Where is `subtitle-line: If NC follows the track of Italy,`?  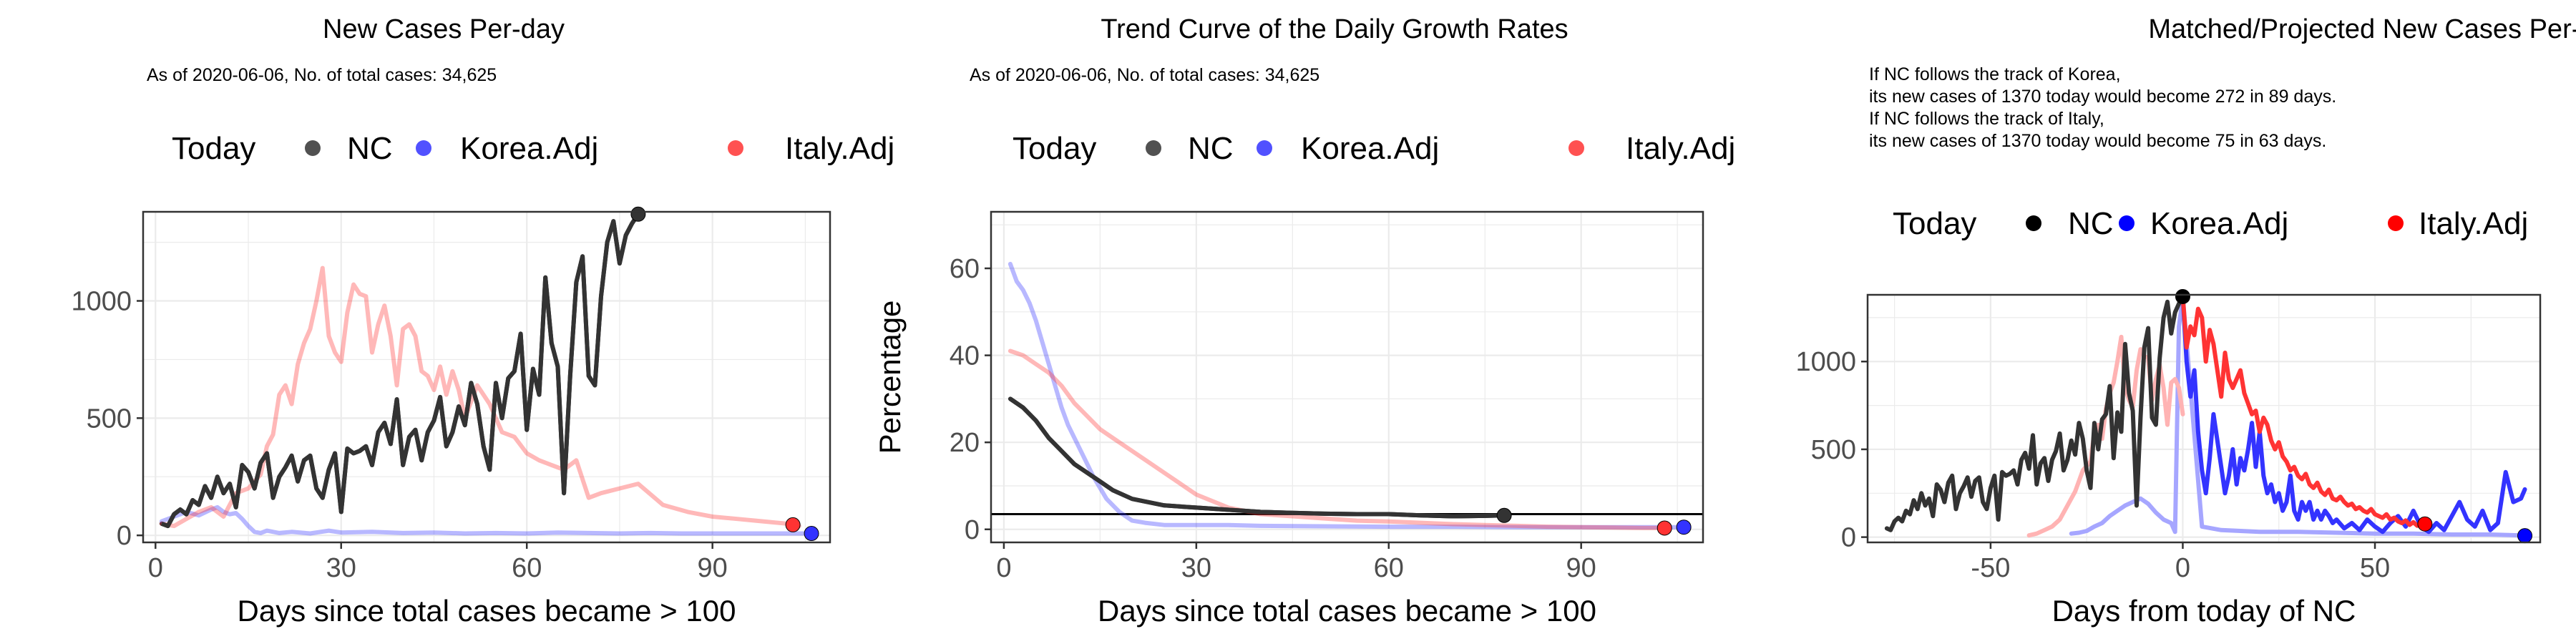
subtitle-line: If NC follows the track of Italy, is located at coordinates (1987, 119).